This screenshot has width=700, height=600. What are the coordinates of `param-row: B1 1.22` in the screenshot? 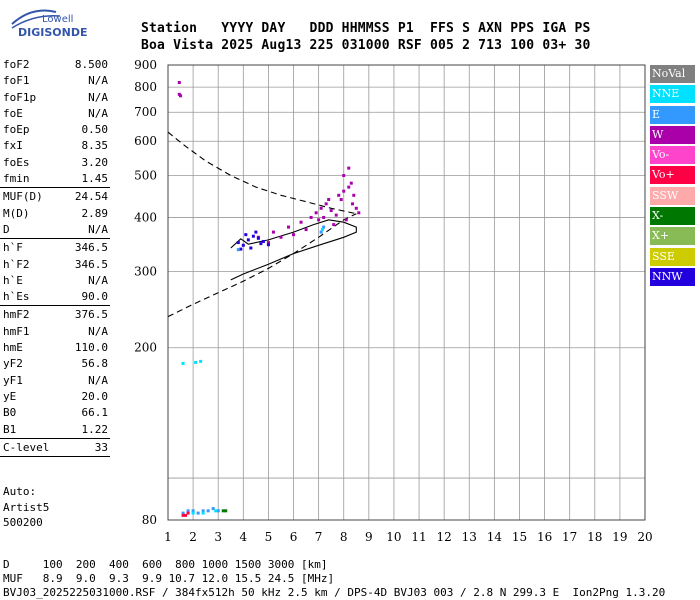 It's located at (55, 429).